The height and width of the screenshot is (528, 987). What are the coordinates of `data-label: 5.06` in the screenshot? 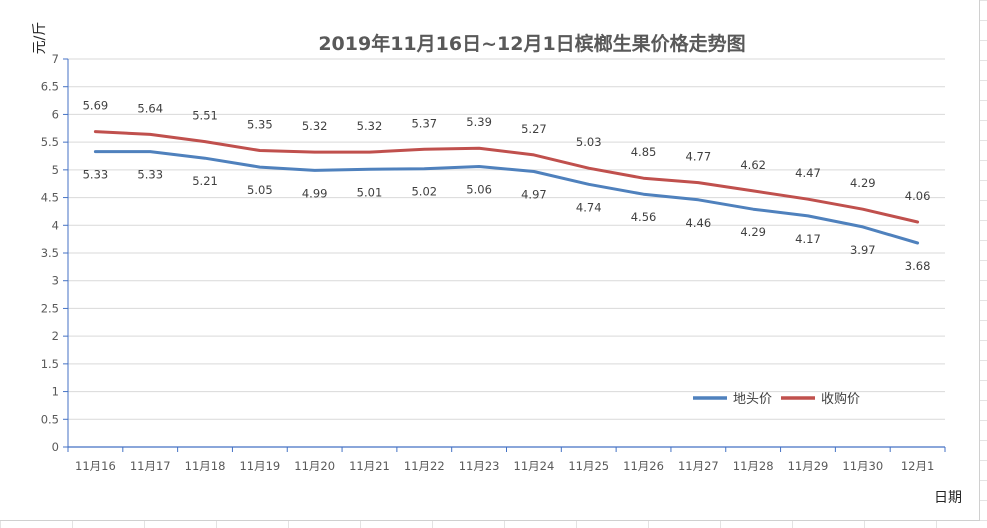 It's located at (479, 190).